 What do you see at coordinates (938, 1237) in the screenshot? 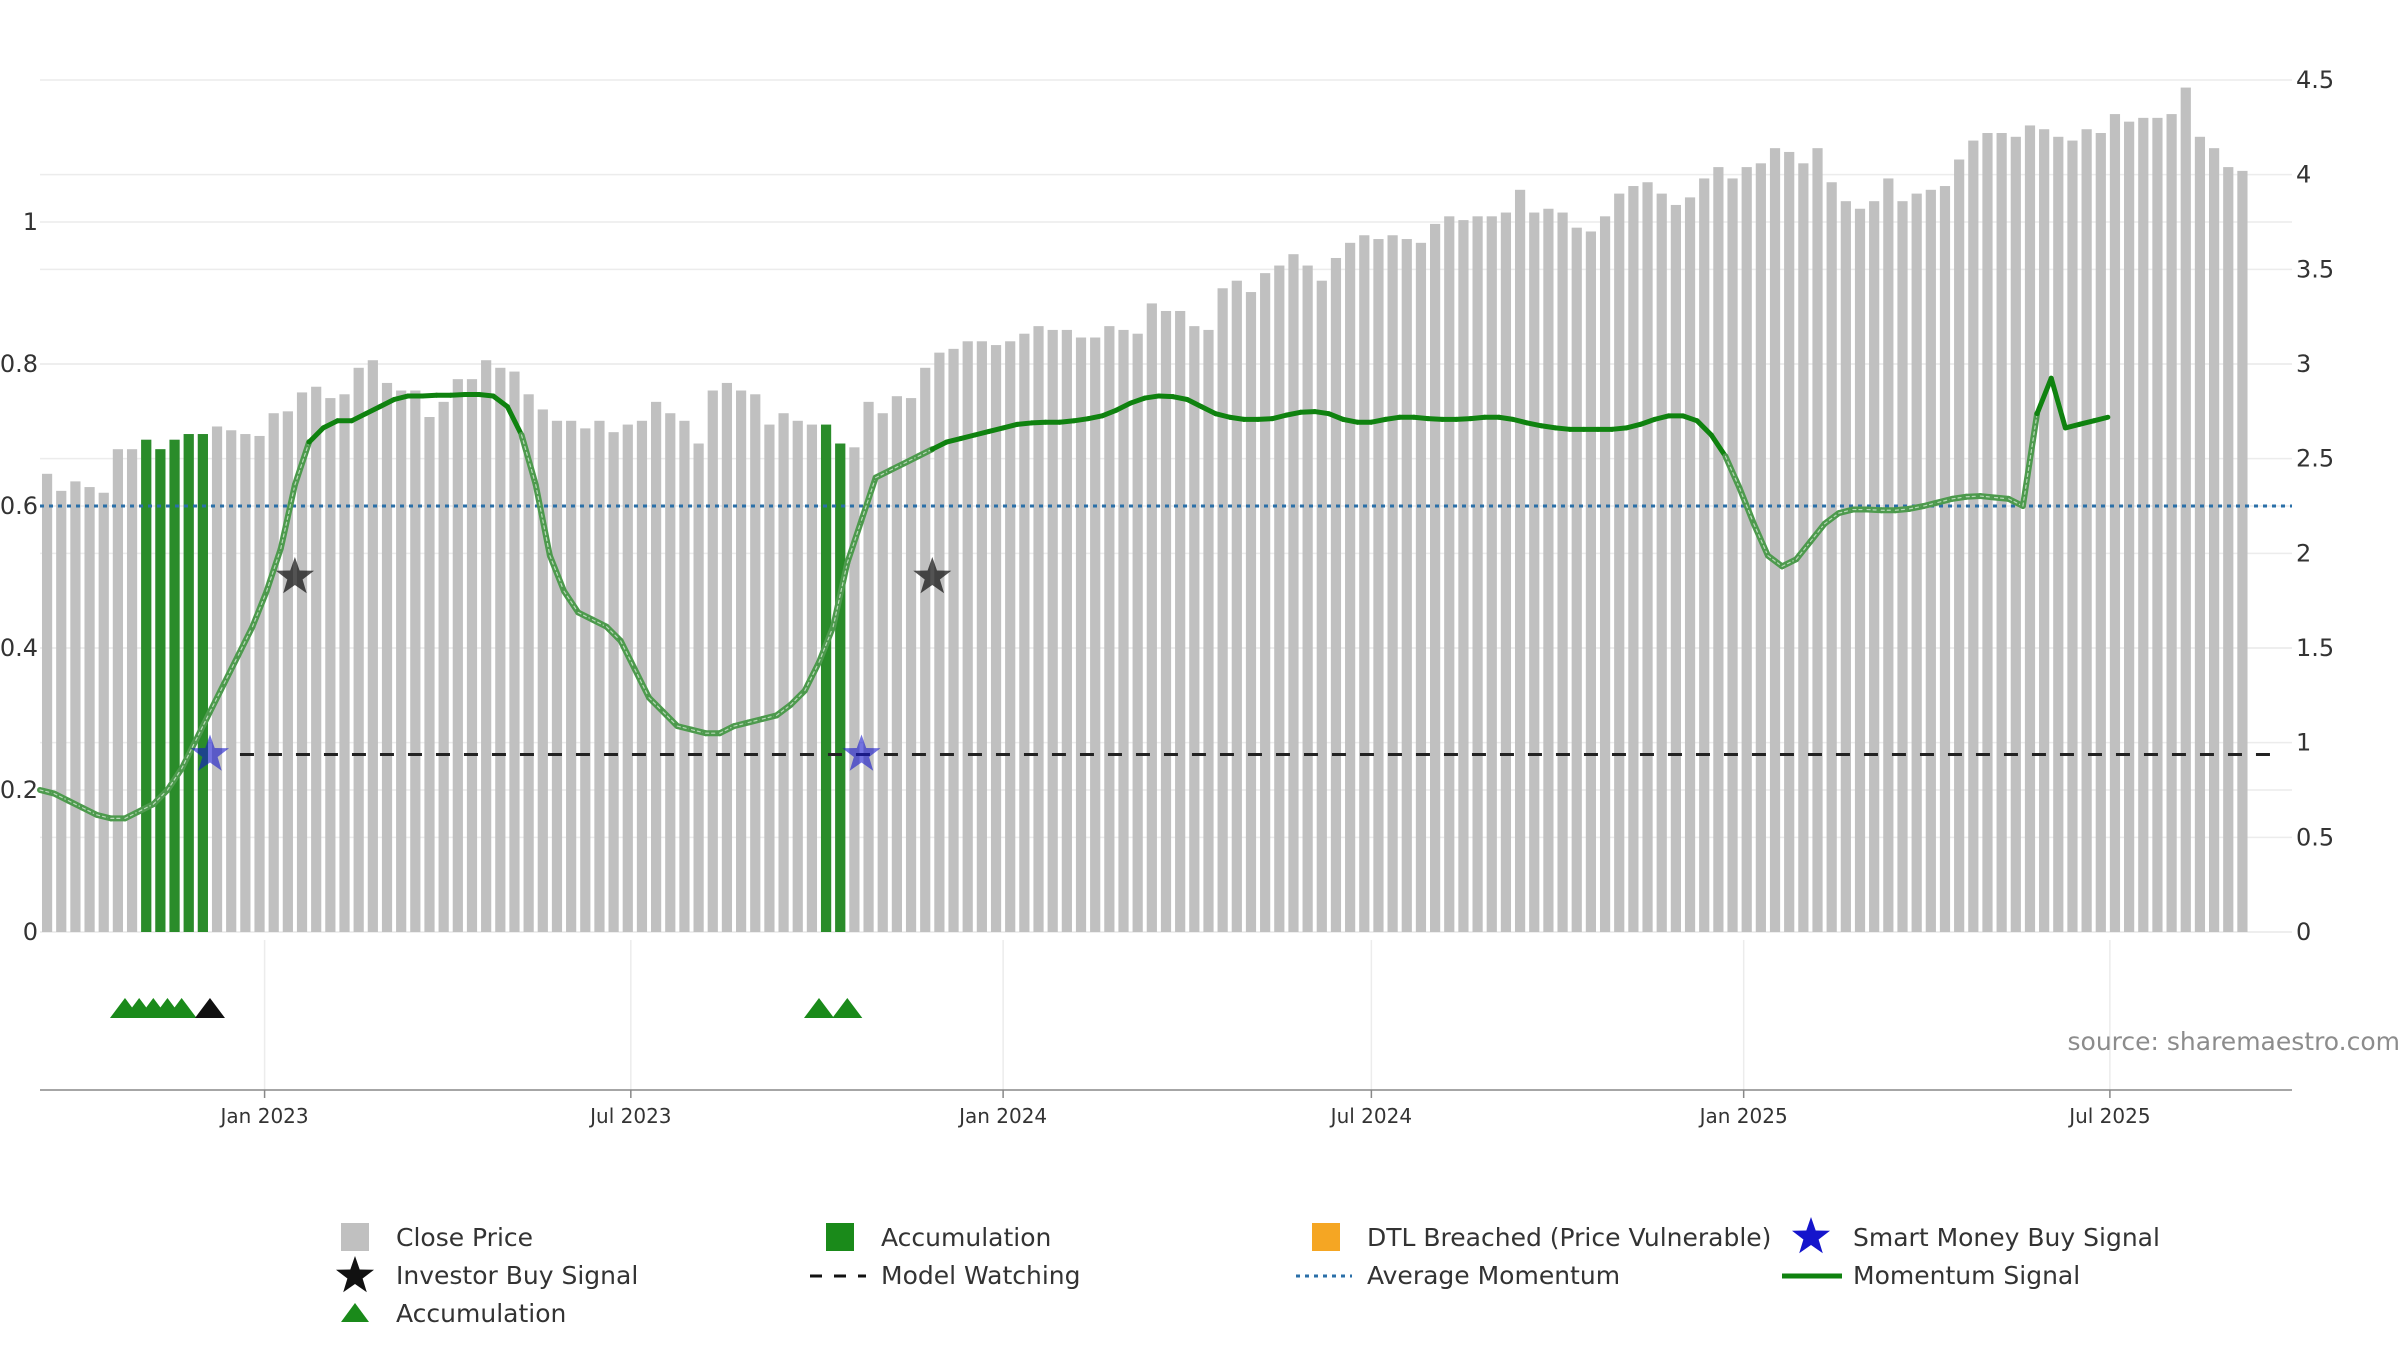
I see `legend-item-accumulation-bar: Accumulation` at bounding box center [938, 1237].